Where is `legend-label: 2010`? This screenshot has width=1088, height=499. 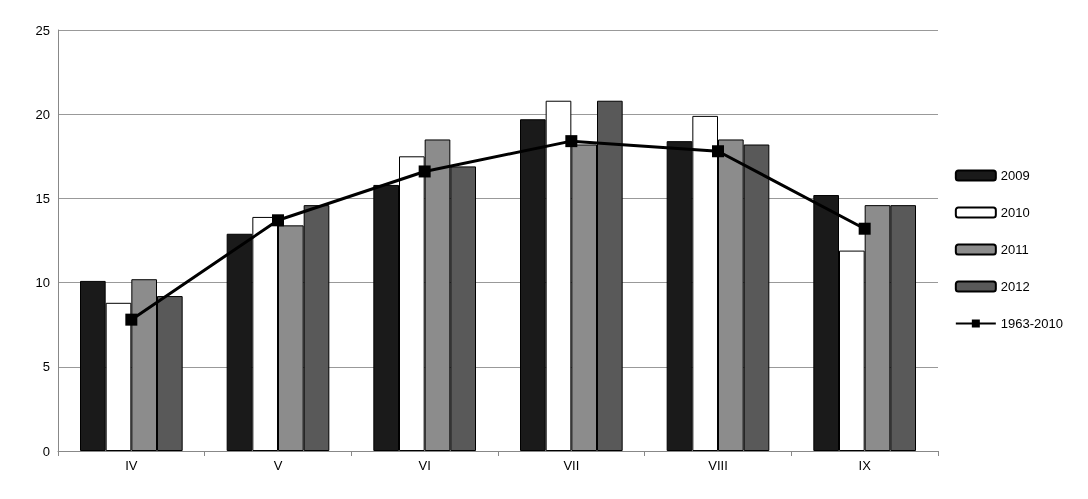
legend-label: 2010 is located at coordinates (1015, 212).